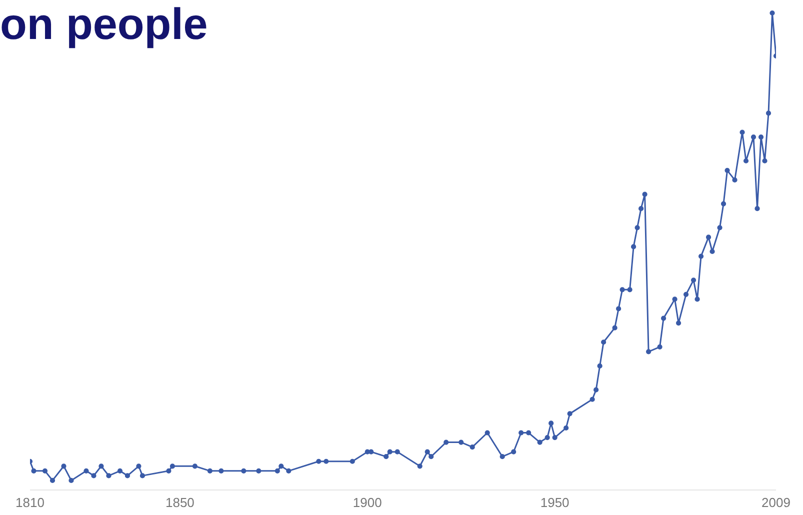  I want to click on x-tick-label: 2009, so click(776, 502).